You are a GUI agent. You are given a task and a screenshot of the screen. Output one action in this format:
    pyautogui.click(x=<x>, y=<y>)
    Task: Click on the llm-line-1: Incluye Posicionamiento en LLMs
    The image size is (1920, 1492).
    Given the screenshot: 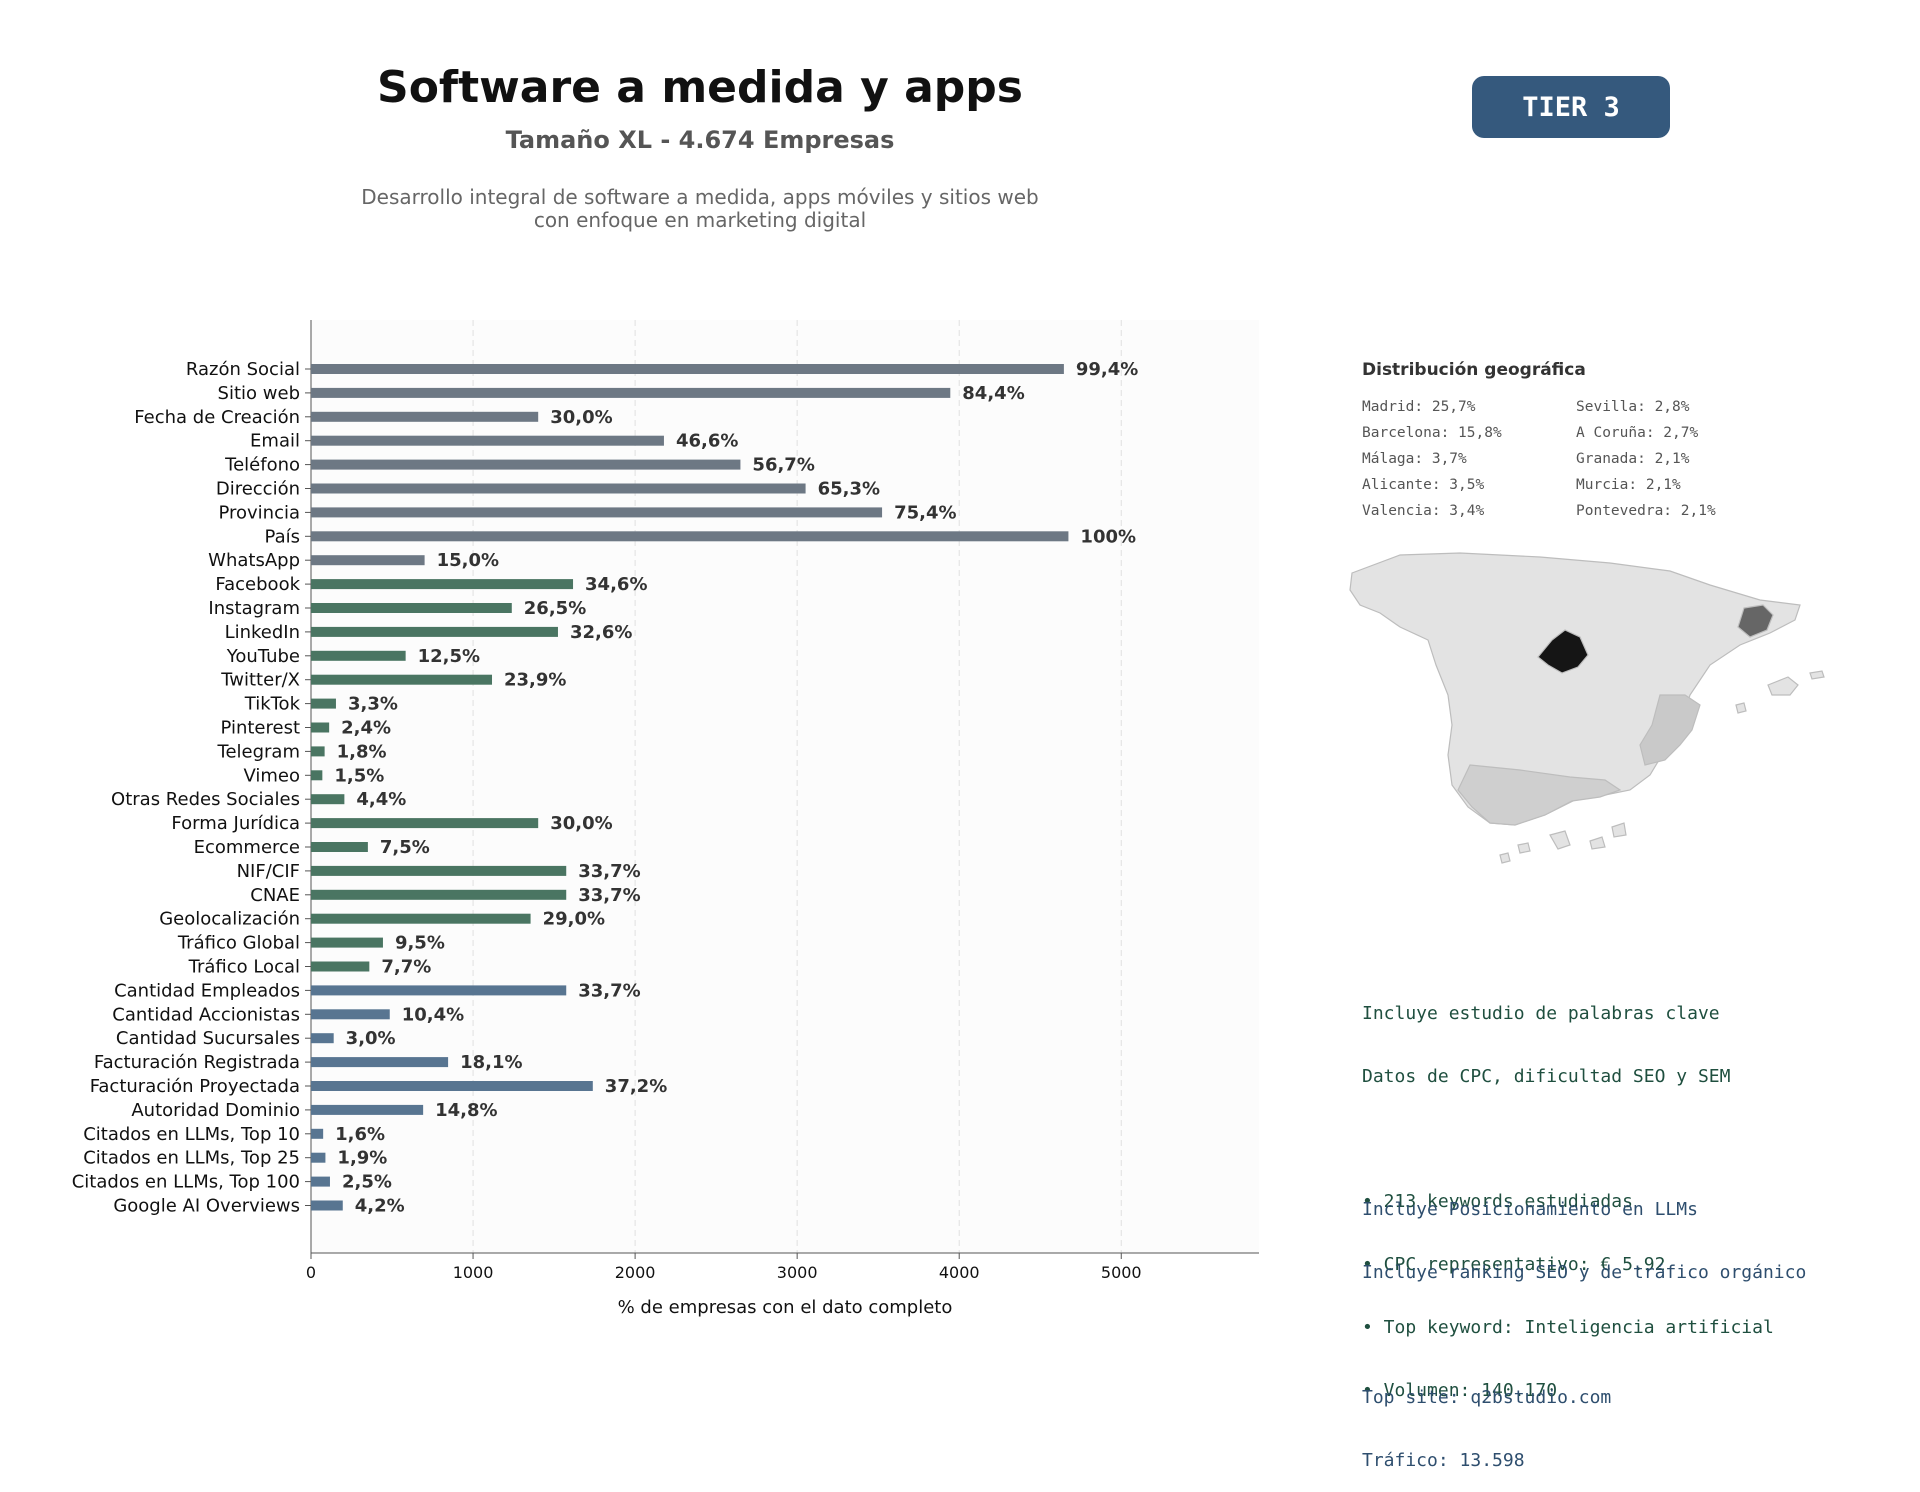 What is the action you would take?
    pyautogui.click(x=1530, y=1209)
    